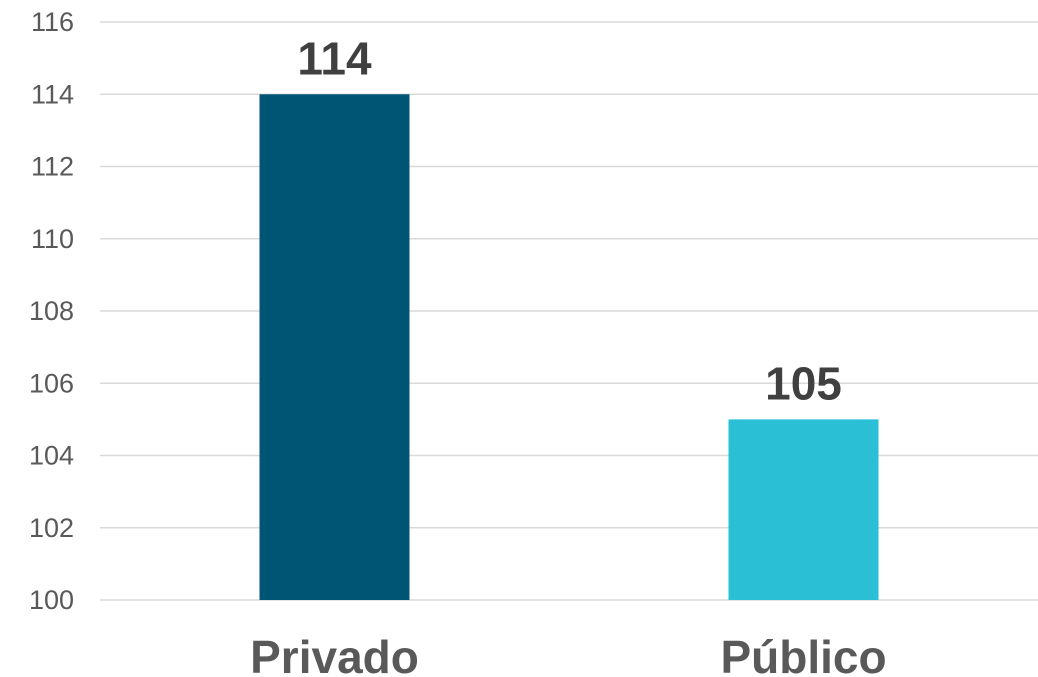 This screenshot has width=1038, height=677. I want to click on y-tick-label: 112, so click(52, 167).